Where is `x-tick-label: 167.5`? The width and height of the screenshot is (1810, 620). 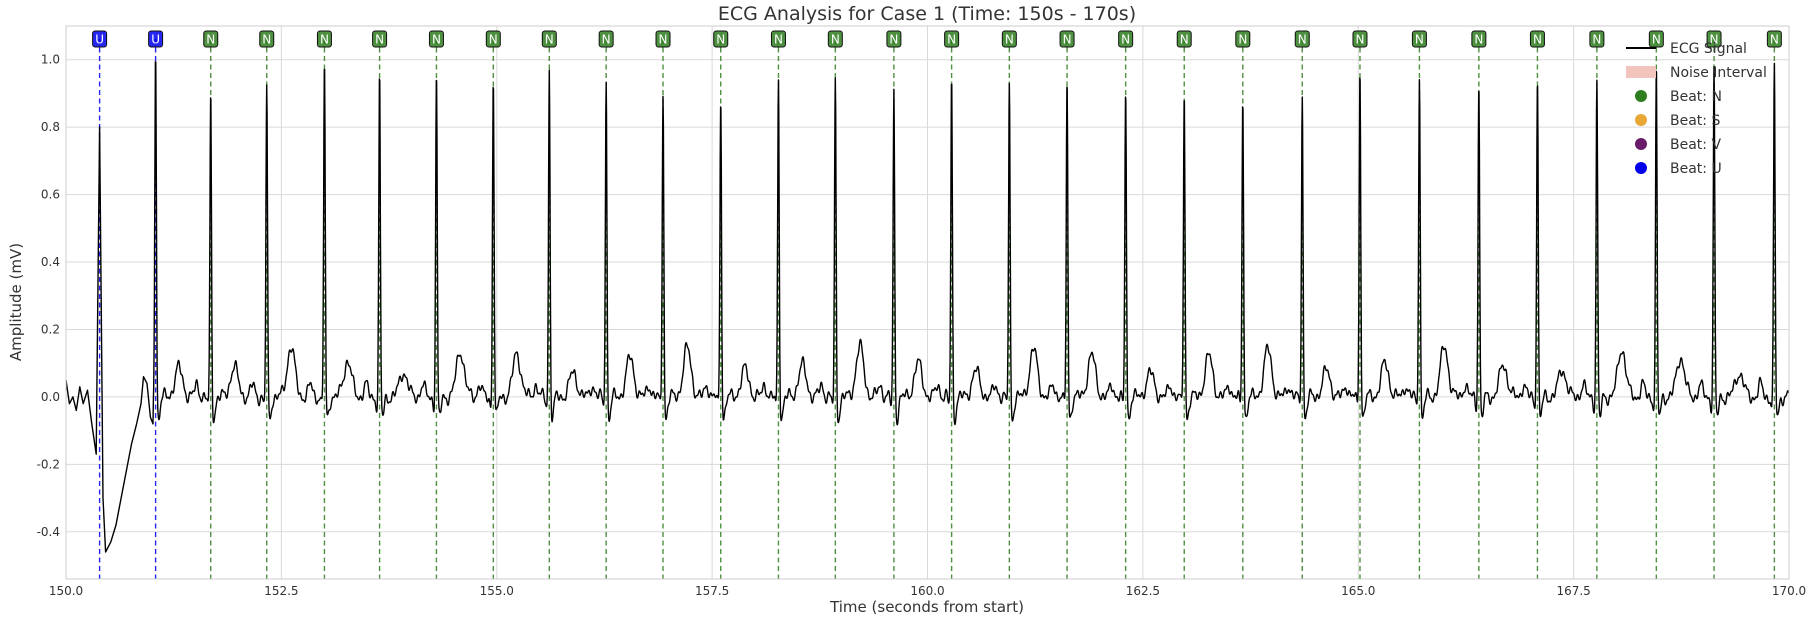 x-tick-label: 167.5 is located at coordinates (1573, 591).